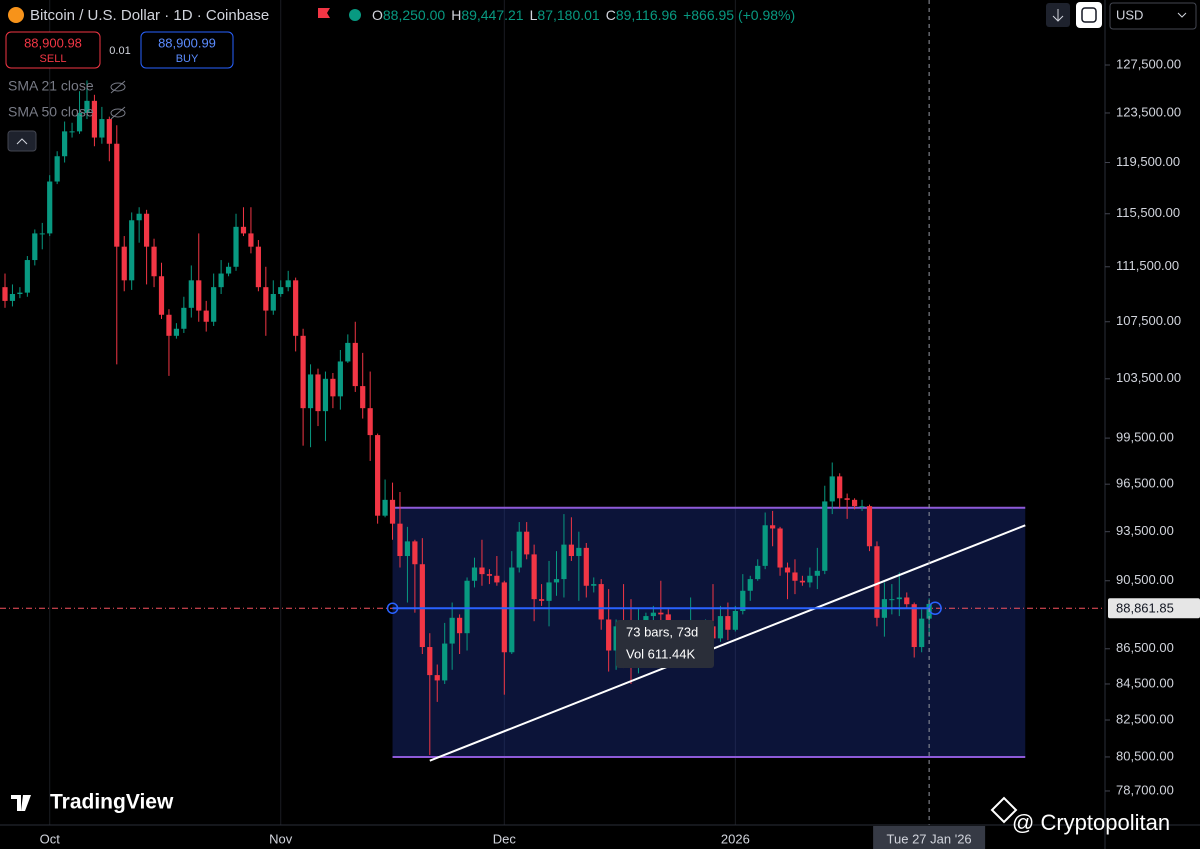 The height and width of the screenshot is (849, 1200). Describe the element at coordinates (660, 653) in the screenshot. I see `tooltip-volume: Vol 611.44K` at that location.